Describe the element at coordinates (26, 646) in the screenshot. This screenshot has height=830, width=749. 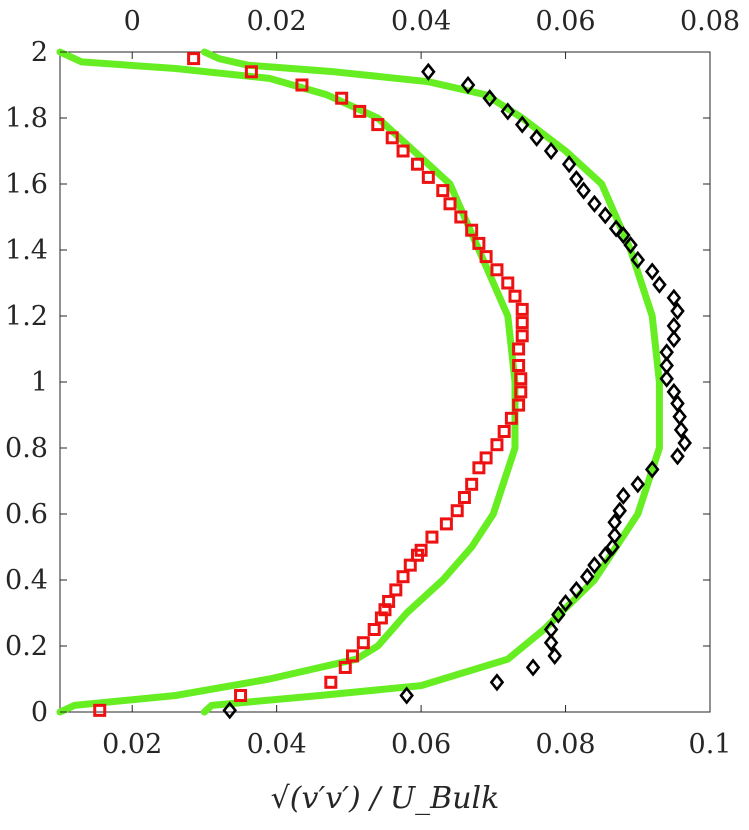
I see `y-tick-label: 0.2` at that location.